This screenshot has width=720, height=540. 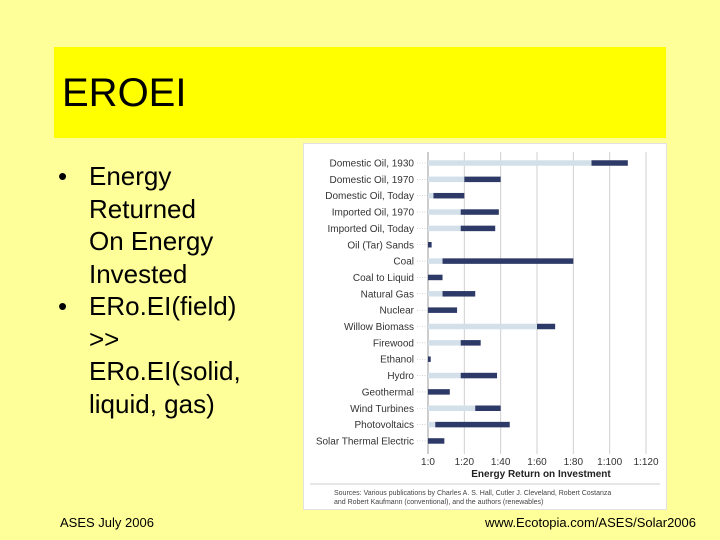 What do you see at coordinates (501, 462) in the screenshot?
I see `x-tick-label: 1:40` at bounding box center [501, 462].